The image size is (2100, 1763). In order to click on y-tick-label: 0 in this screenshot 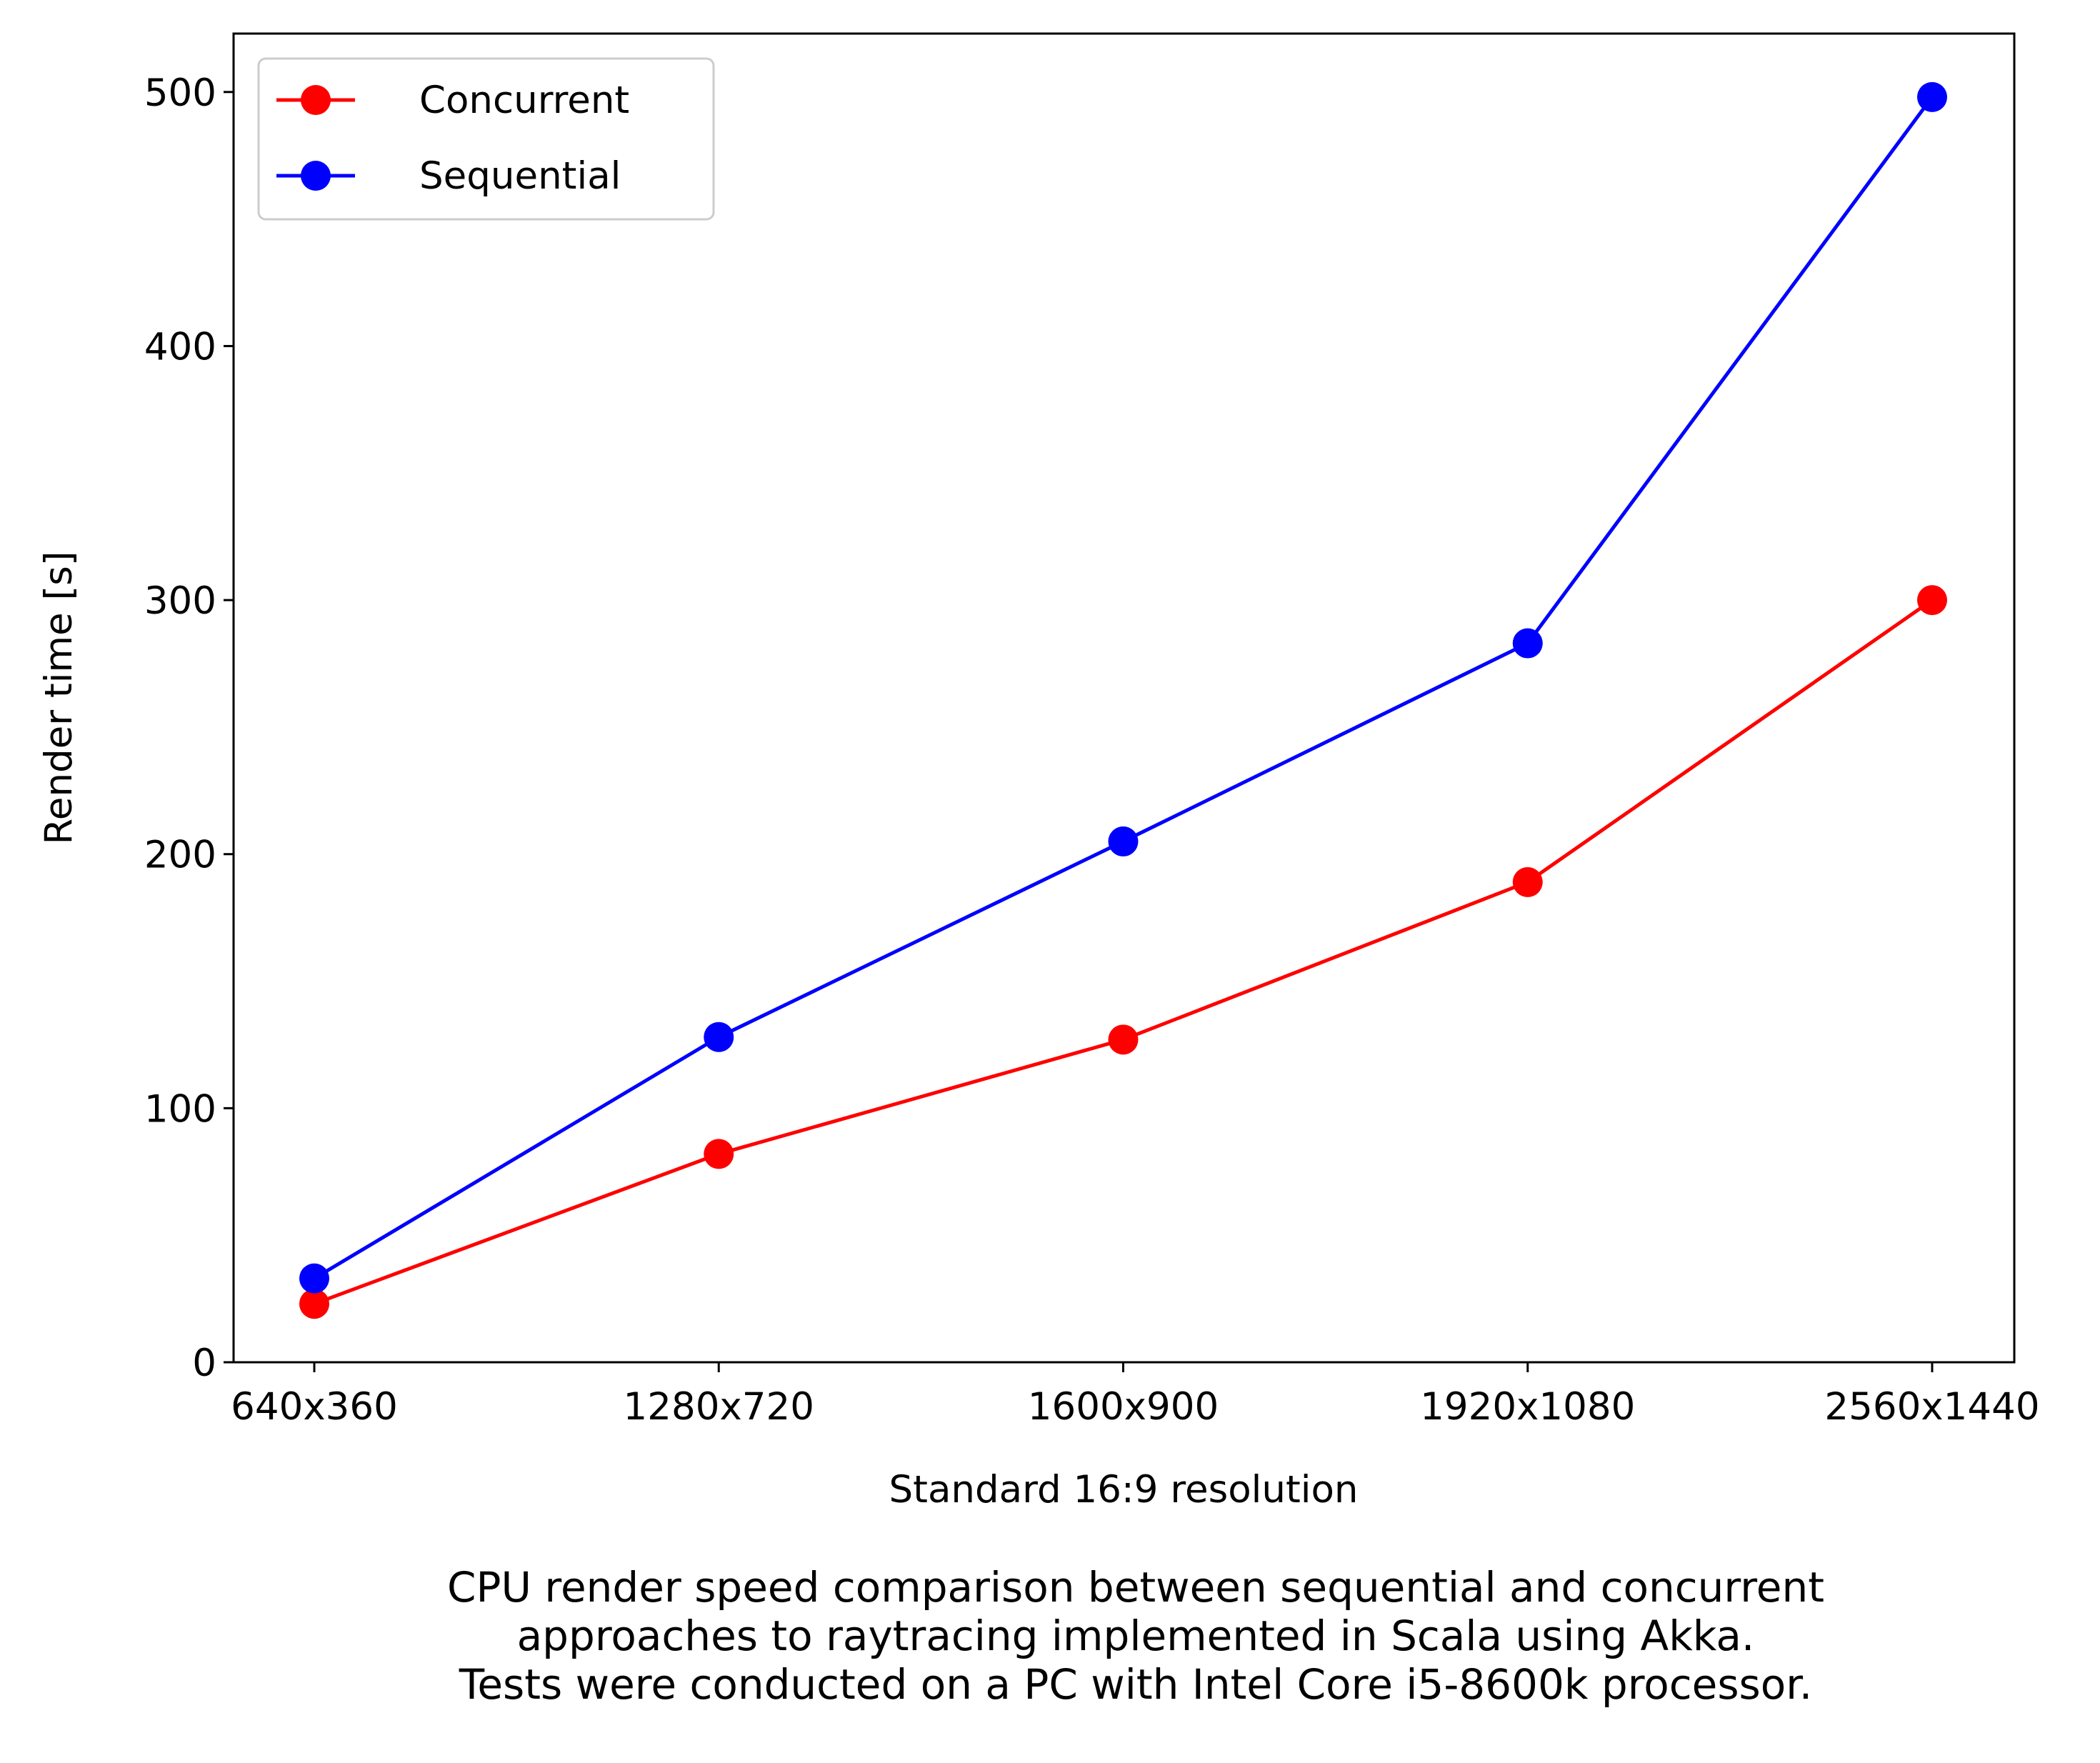, I will do `click(204, 1363)`.